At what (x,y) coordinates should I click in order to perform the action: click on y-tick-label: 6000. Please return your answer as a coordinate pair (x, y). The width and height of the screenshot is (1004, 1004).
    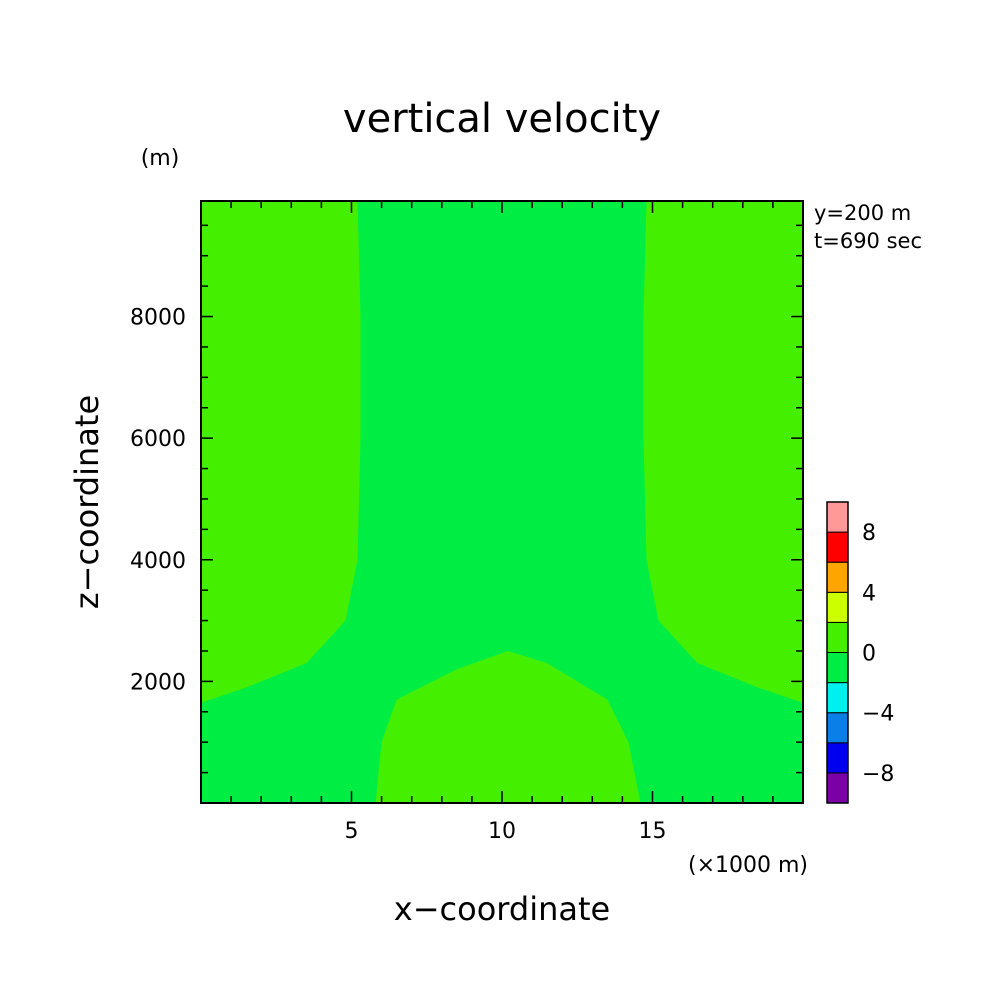
    Looking at the image, I should click on (158, 439).